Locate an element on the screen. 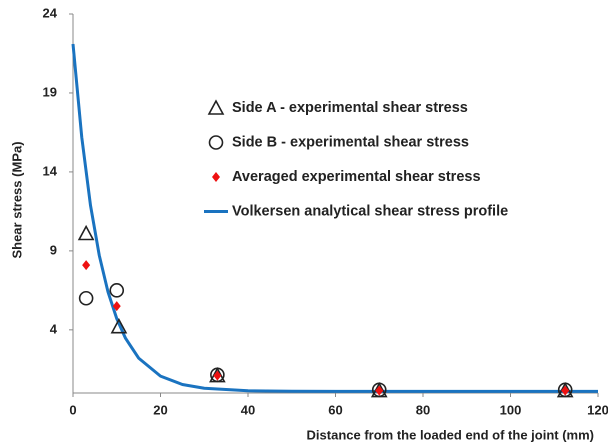 The image size is (608, 448). x-tick-label: 100 is located at coordinates (511, 409).